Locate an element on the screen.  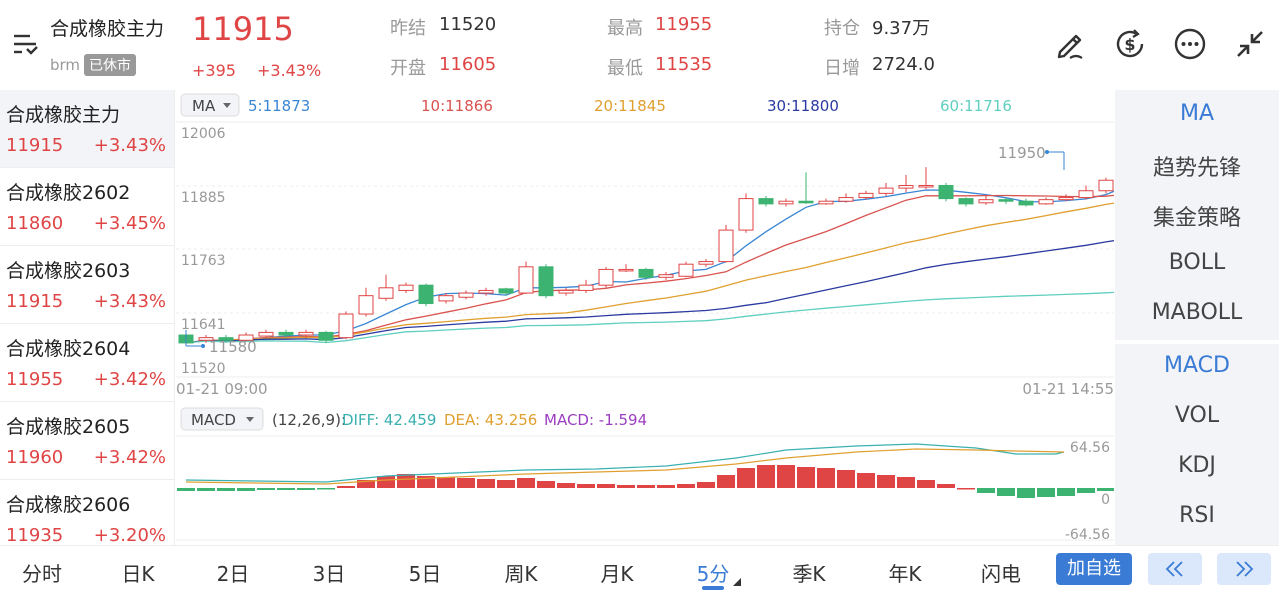
tab-intraday: 分时 is located at coordinates (42, 574).